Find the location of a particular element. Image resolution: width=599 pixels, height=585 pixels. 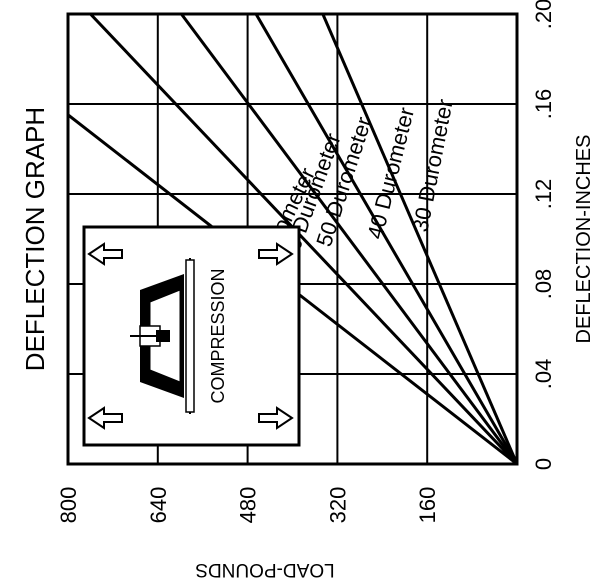

x-tick-label-4: .16 is located at coordinates (543, 104).